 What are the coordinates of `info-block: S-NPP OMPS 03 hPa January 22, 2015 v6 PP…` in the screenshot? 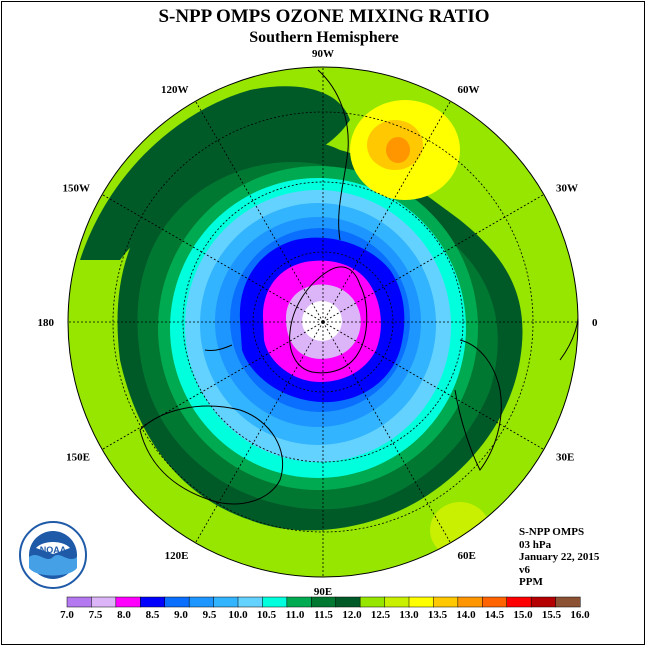 It's located at (559, 557).